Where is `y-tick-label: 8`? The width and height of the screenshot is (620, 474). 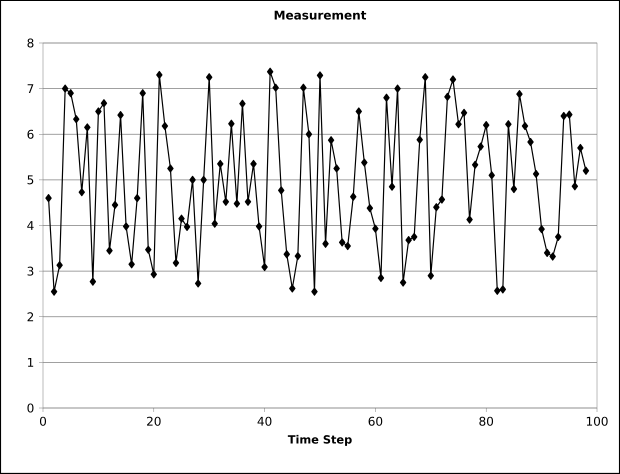 y-tick-label: 8 is located at coordinates (30, 43).